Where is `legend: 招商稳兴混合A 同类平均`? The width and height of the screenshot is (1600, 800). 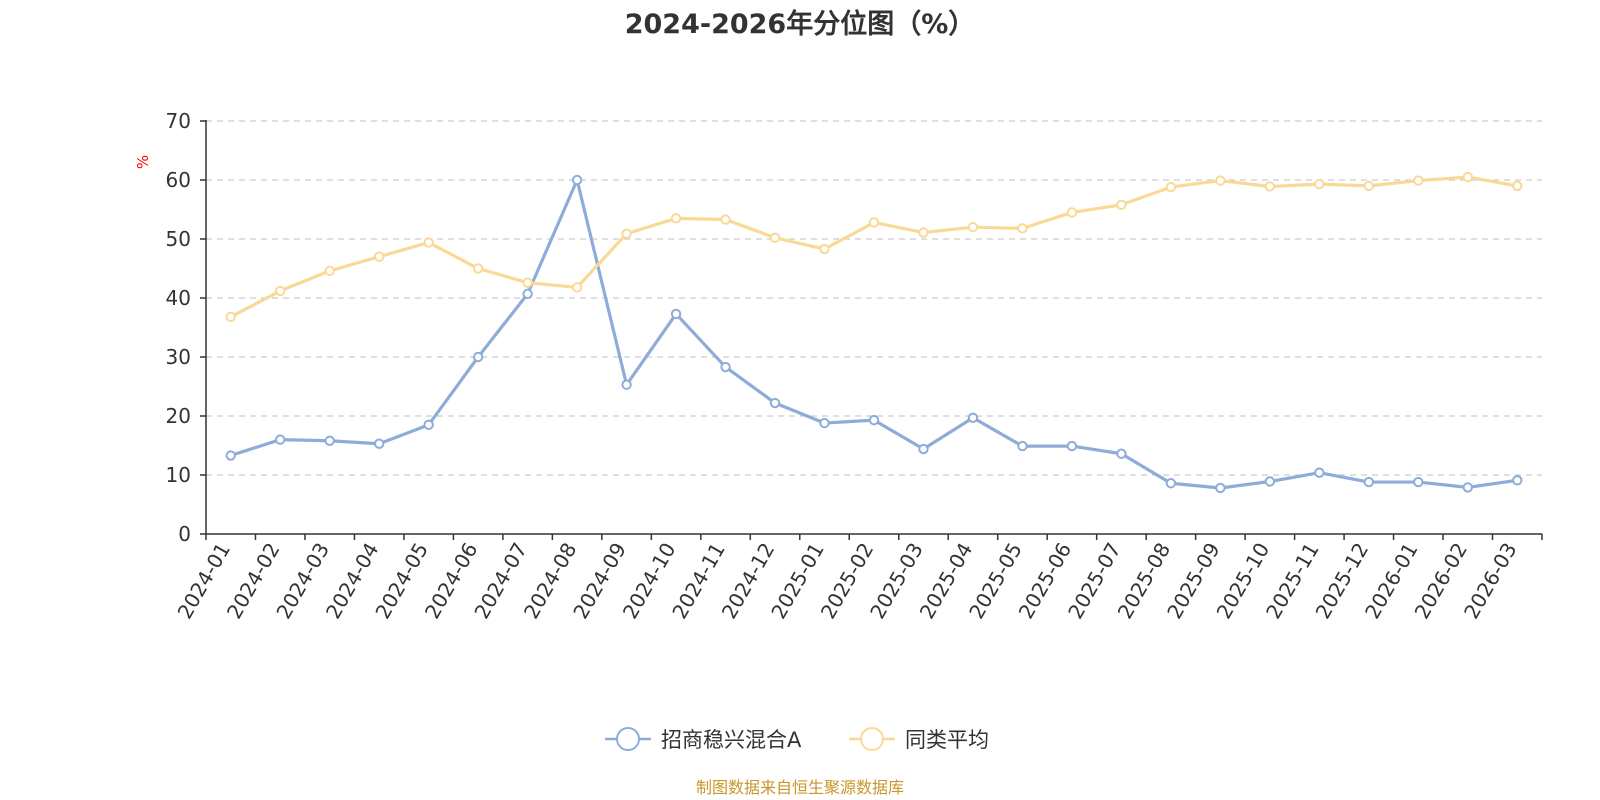
legend: 招商稳兴混合A 同类平均 is located at coordinates (797, 739).